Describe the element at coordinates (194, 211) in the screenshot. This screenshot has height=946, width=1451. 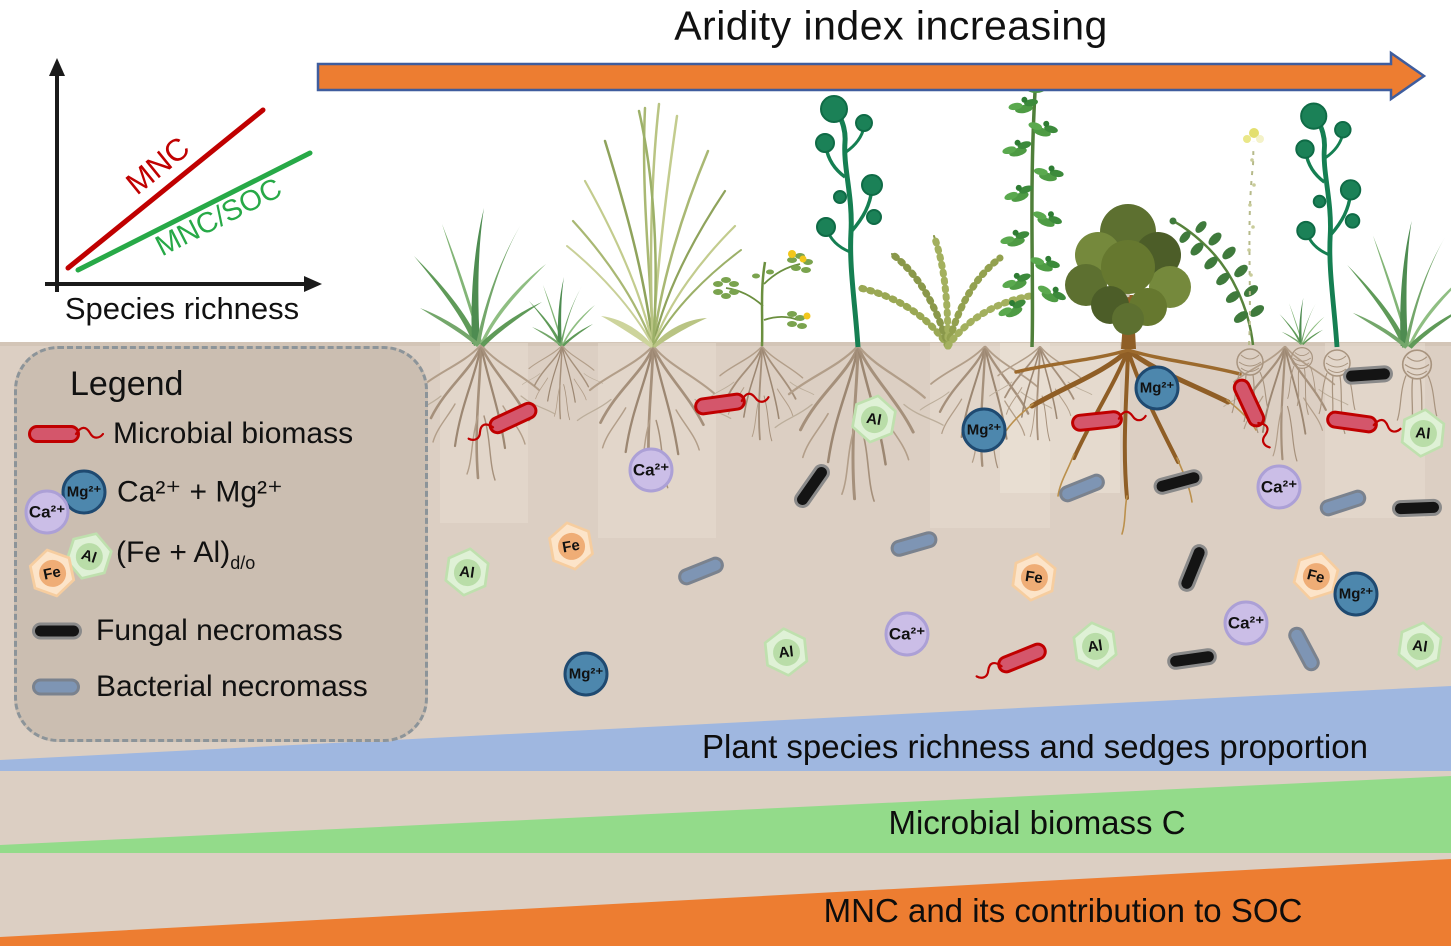
I see `mnc-soc-line` at that location.